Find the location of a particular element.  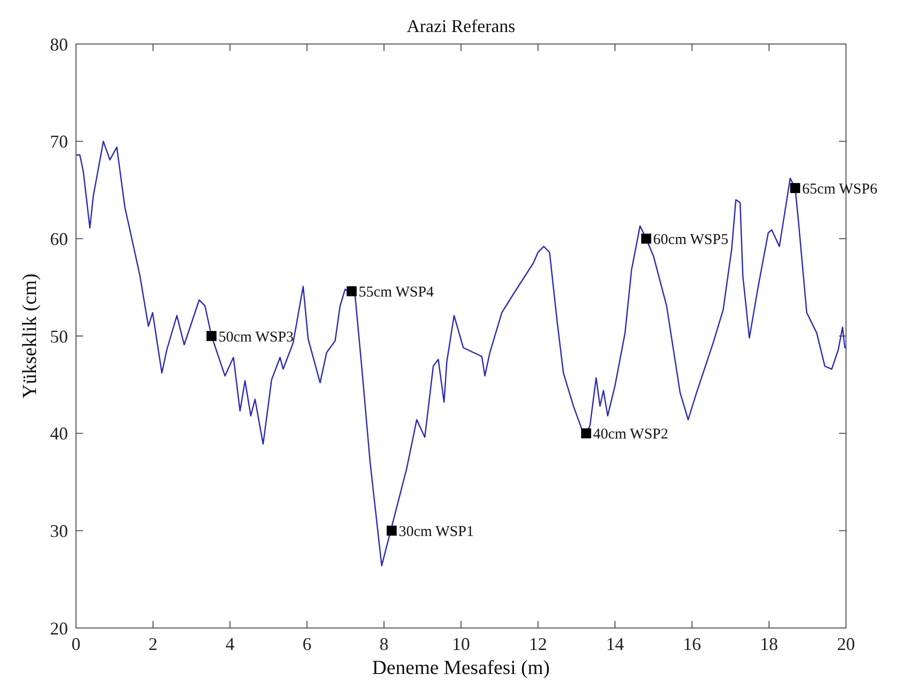

x-tick-label: 16 is located at coordinates (692, 644).